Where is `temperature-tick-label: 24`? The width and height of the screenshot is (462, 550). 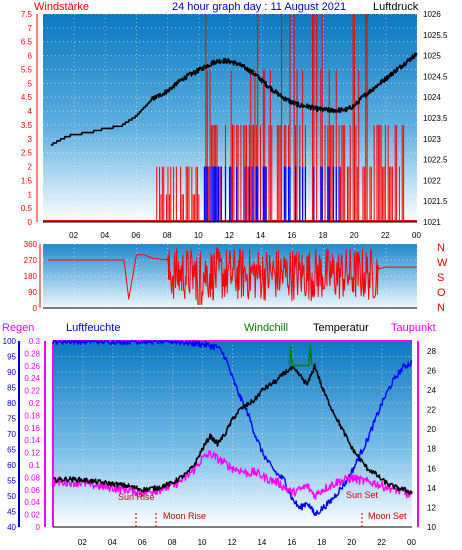
temperature-tick-label: 24 is located at coordinates (431, 390).